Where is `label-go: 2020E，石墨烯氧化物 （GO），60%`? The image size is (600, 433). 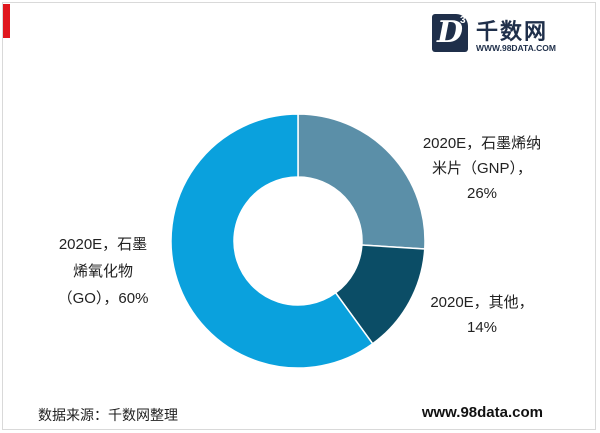
label-go: 2020E，石墨烯氧化物 （GO），60% is located at coordinates (103, 271).